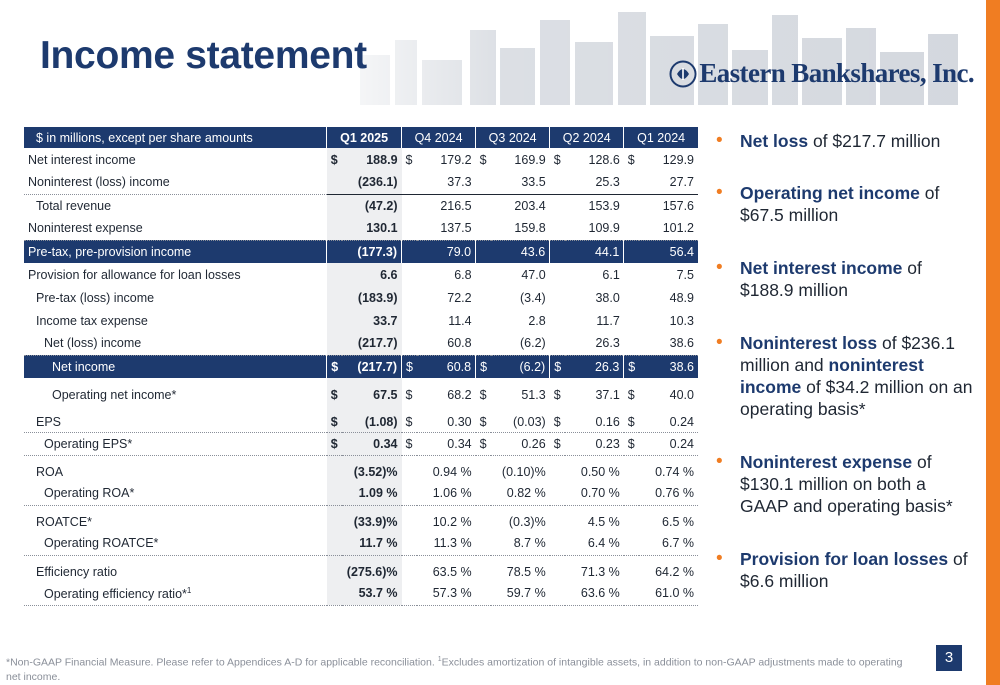 This screenshot has width=1000, height=685. What do you see at coordinates (668, 366) in the screenshot?
I see `cell-value: 38.6` at bounding box center [668, 366].